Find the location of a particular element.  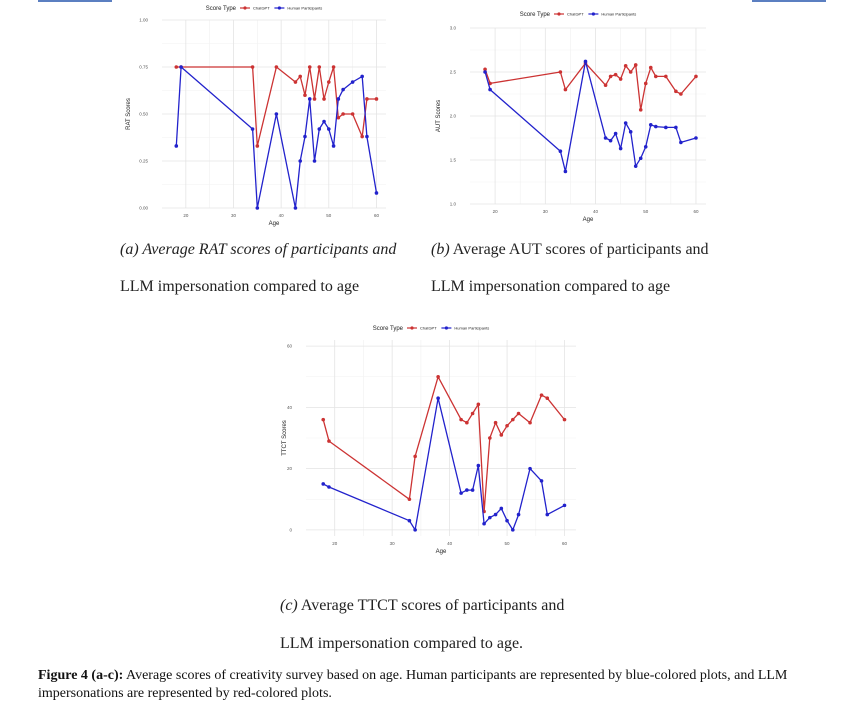

chart1-xtick-label: 60 is located at coordinates (696, 211).